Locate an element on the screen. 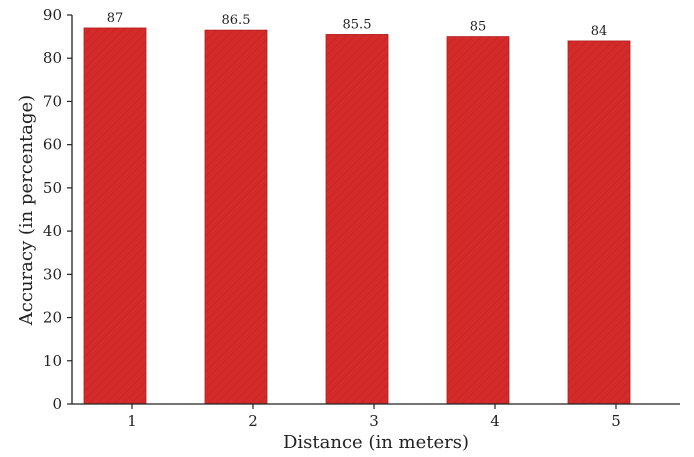  x-tick-label-4: 4 is located at coordinates (495, 421).